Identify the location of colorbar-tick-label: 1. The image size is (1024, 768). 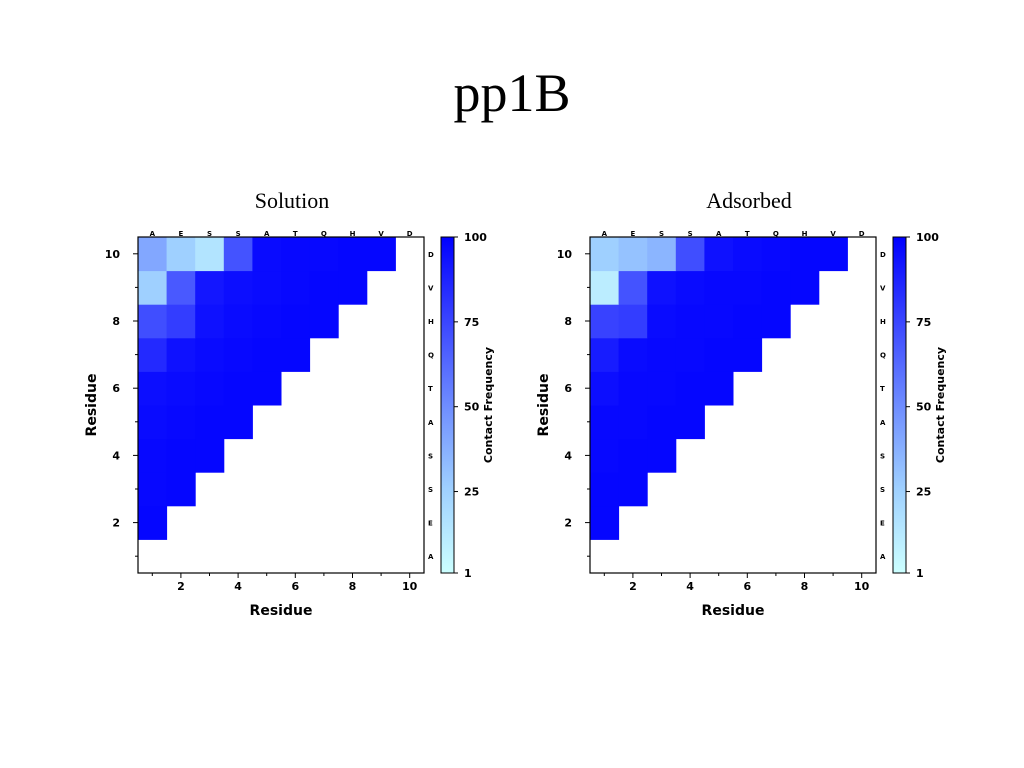
(920, 573).